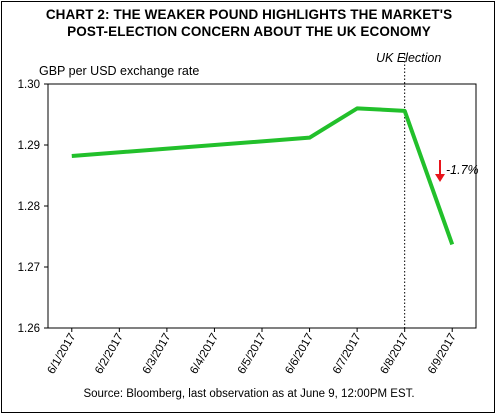 The height and width of the screenshot is (418, 500). I want to click on y-tick-label: 1.26, so click(29, 329).